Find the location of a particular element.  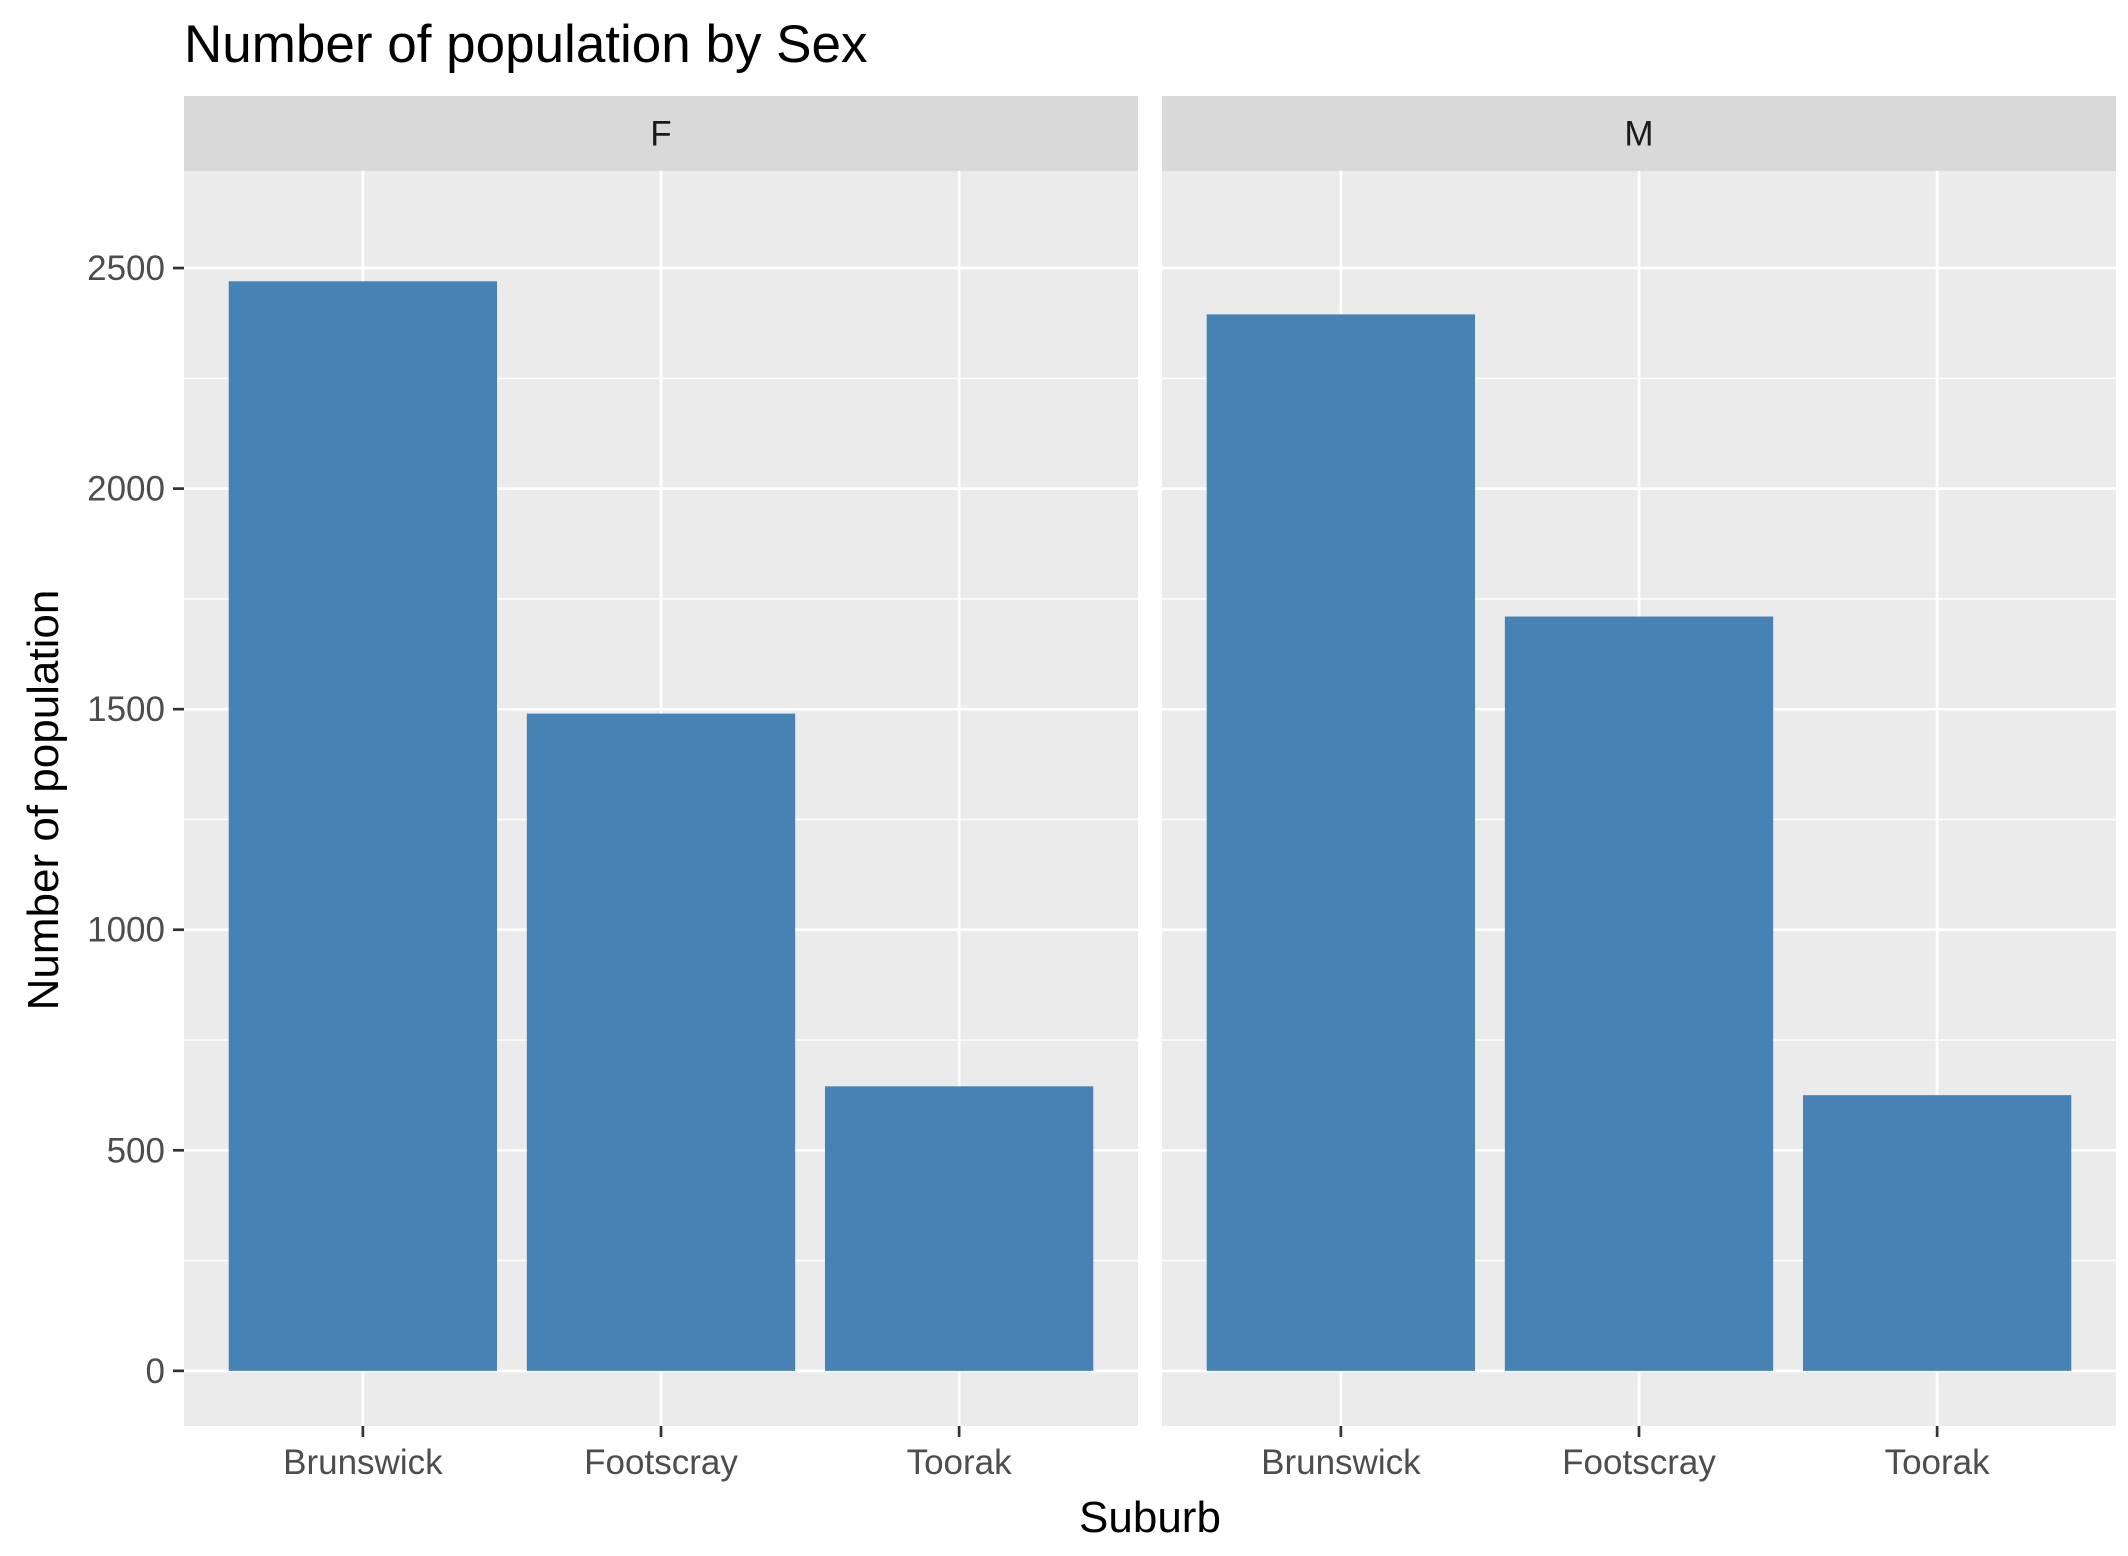

y-tick-label: 1500 is located at coordinates (126, 709).